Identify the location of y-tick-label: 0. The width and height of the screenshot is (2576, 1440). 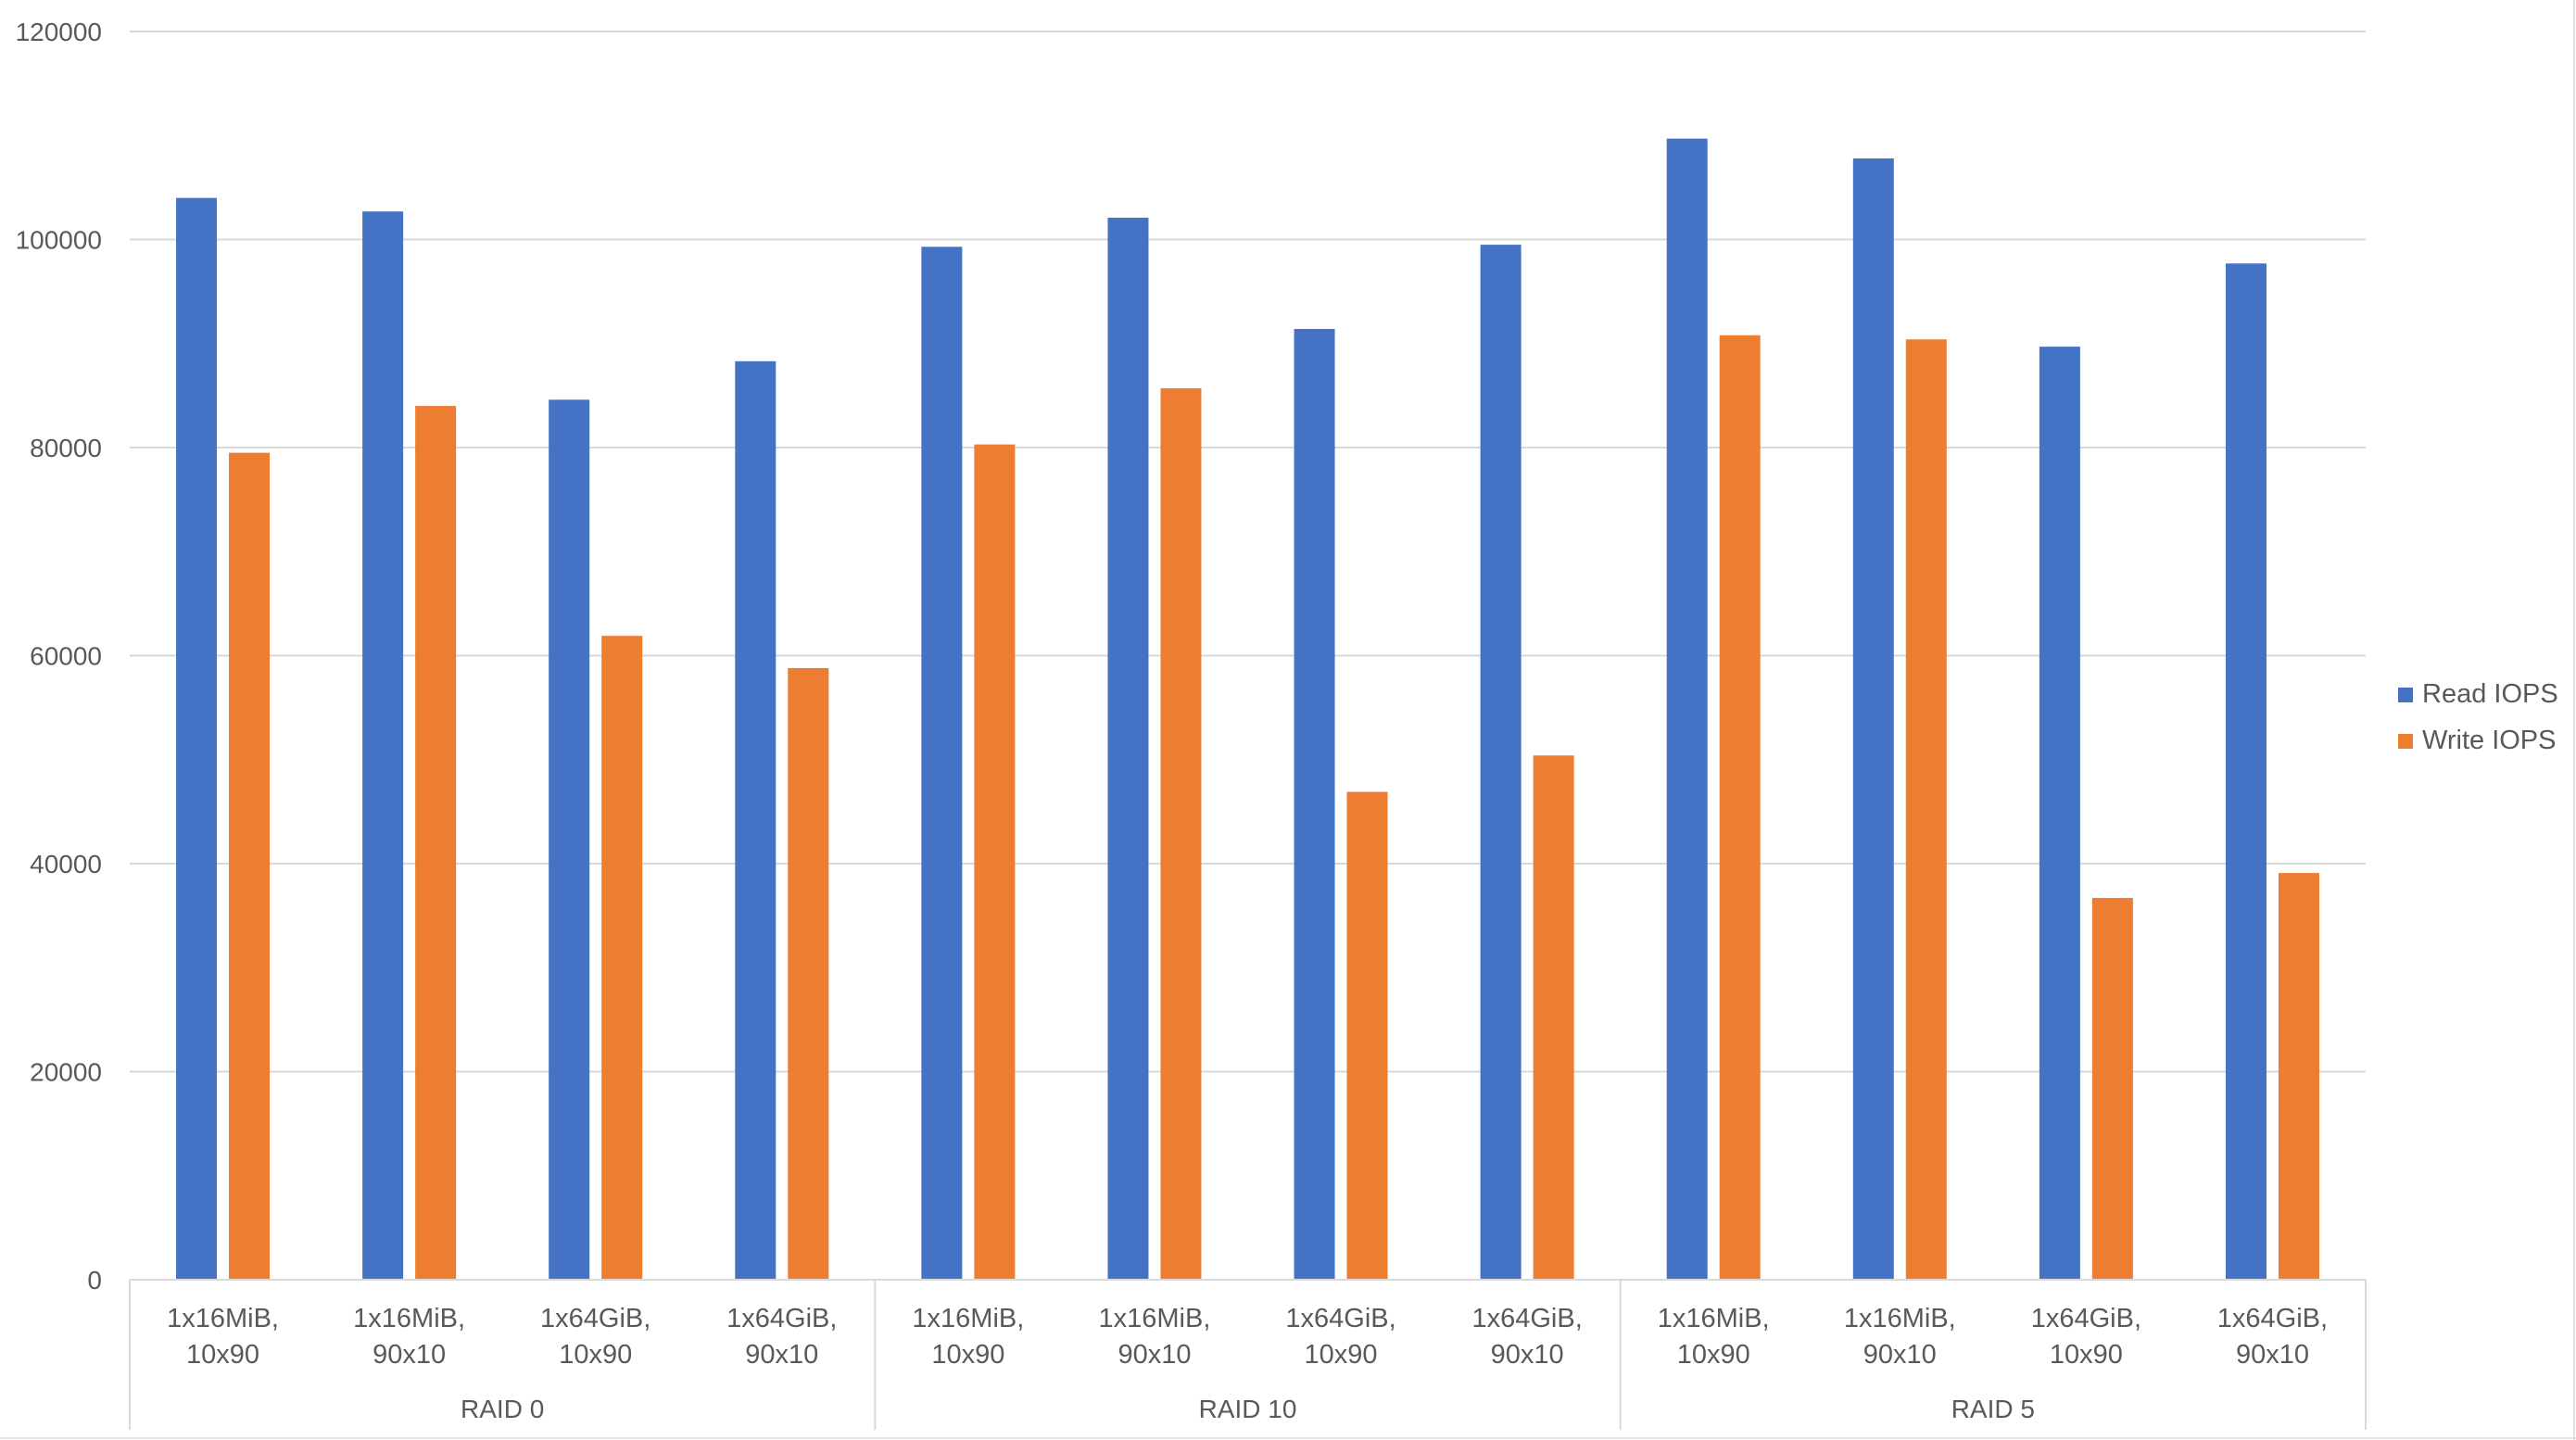
(94, 1280).